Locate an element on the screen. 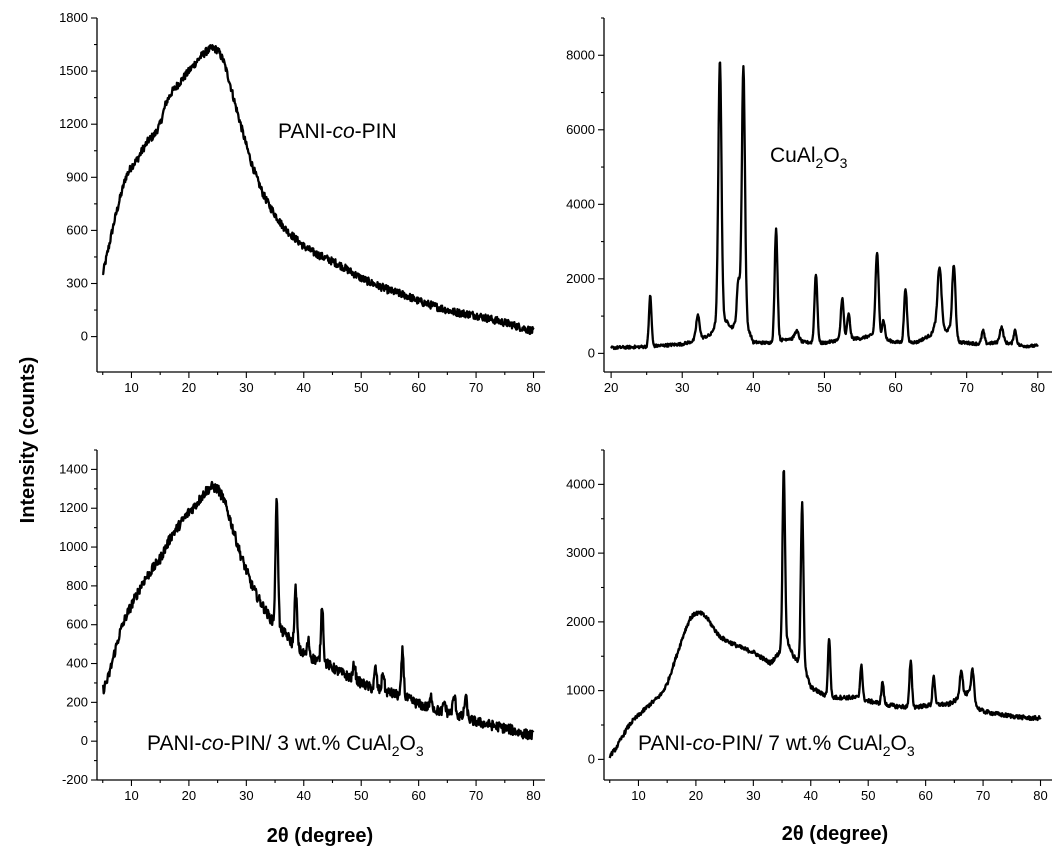 The image size is (1057, 851). y-tick-label: 1400 is located at coordinates (73, 468).